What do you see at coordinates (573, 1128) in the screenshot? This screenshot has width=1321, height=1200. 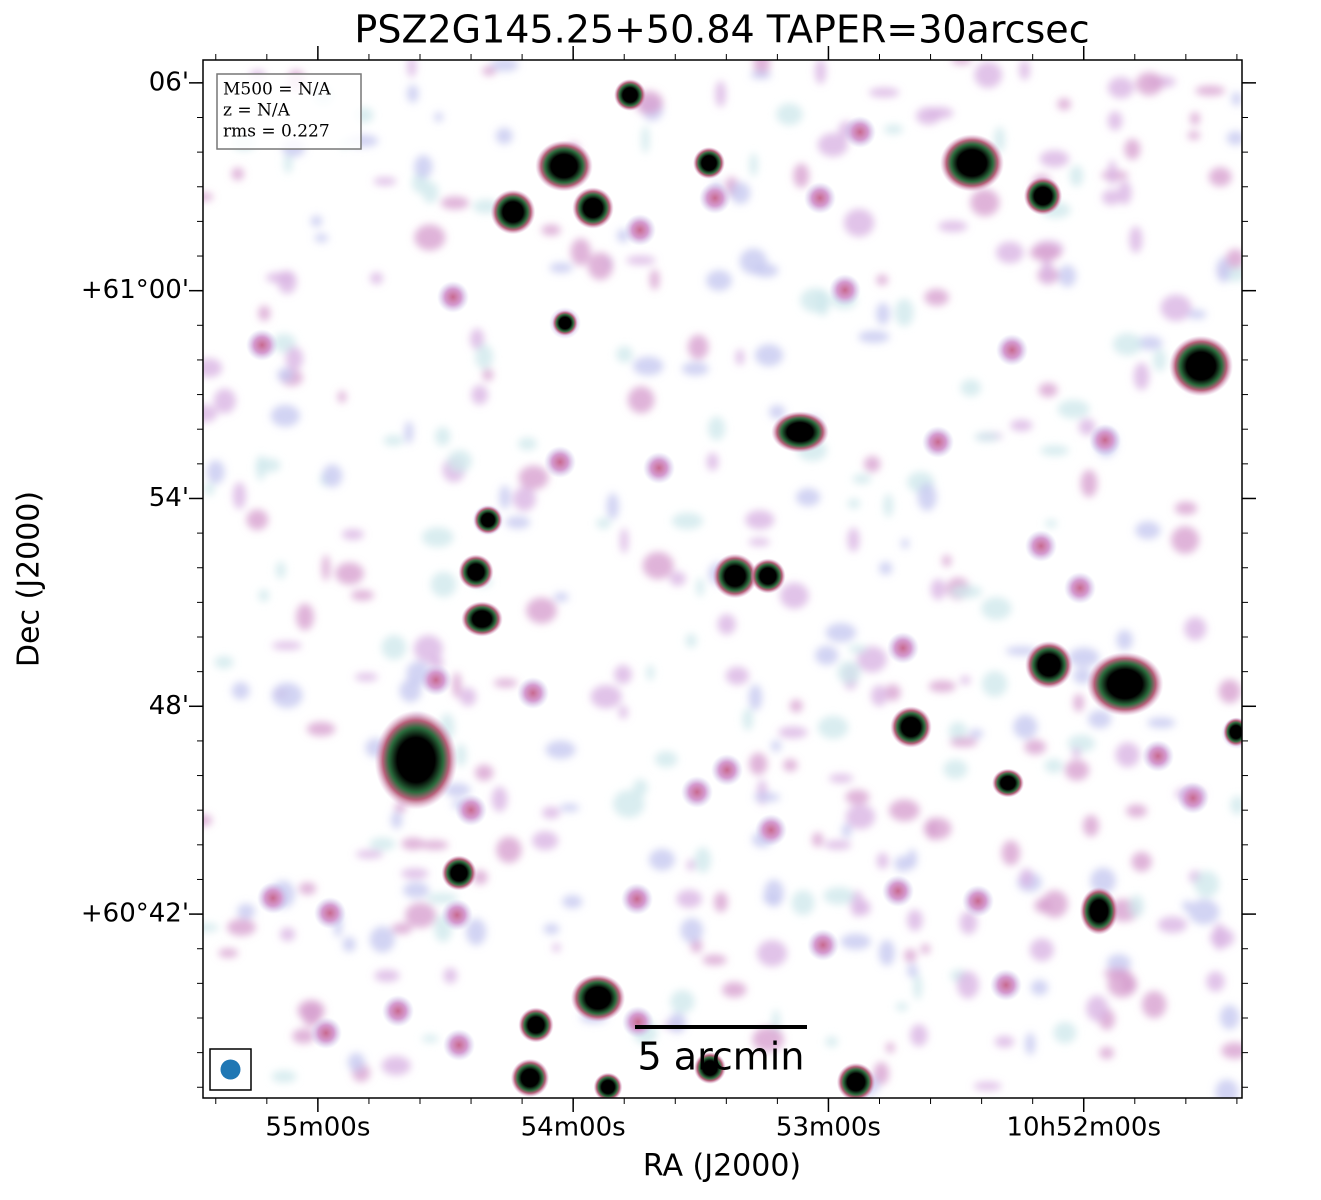 I see `x-tick-label: 54m00s` at bounding box center [573, 1128].